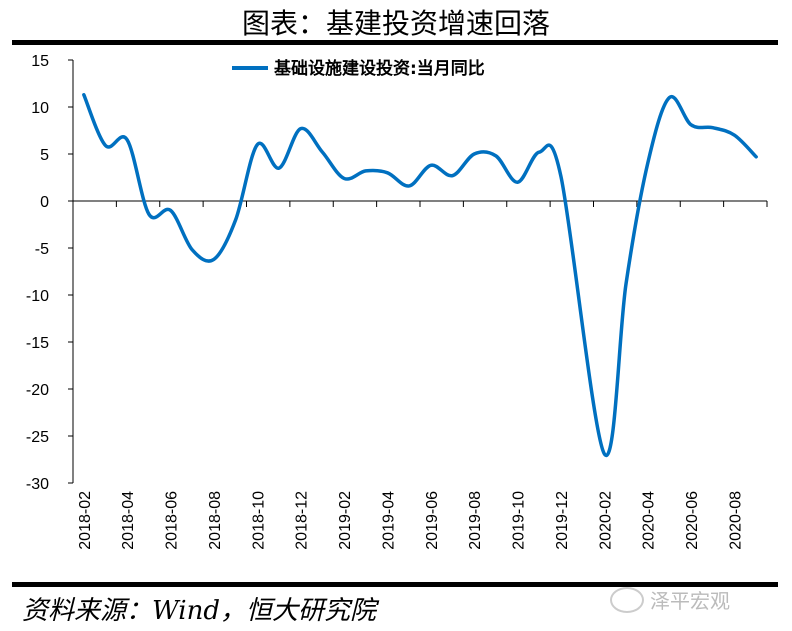 The height and width of the screenshot is (631, 792). What do you see at coordinates (627, 600) in the screenshot?
I see `wechat-icon` at bounding box center [627, 600].